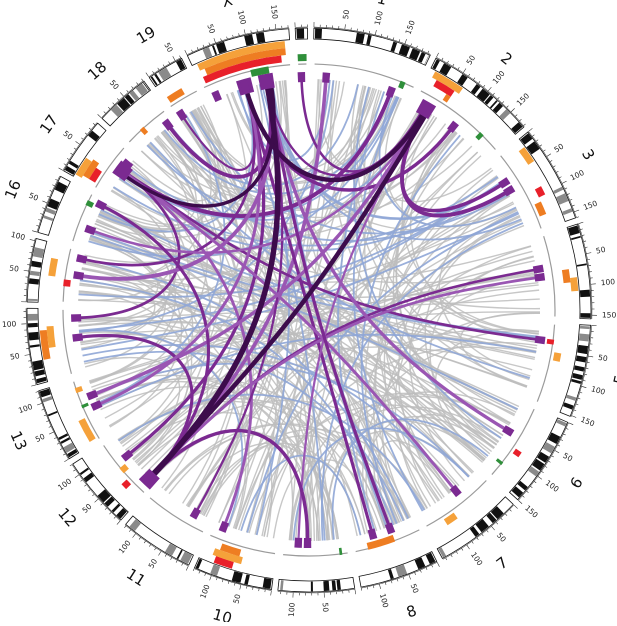 Image resolution: width=617 pixels, height=626 pixels. What do you see at coordinates (411, 611) in the screenshot?
I see `chromosome-label-8: 8` at bounding box center [411, 611].